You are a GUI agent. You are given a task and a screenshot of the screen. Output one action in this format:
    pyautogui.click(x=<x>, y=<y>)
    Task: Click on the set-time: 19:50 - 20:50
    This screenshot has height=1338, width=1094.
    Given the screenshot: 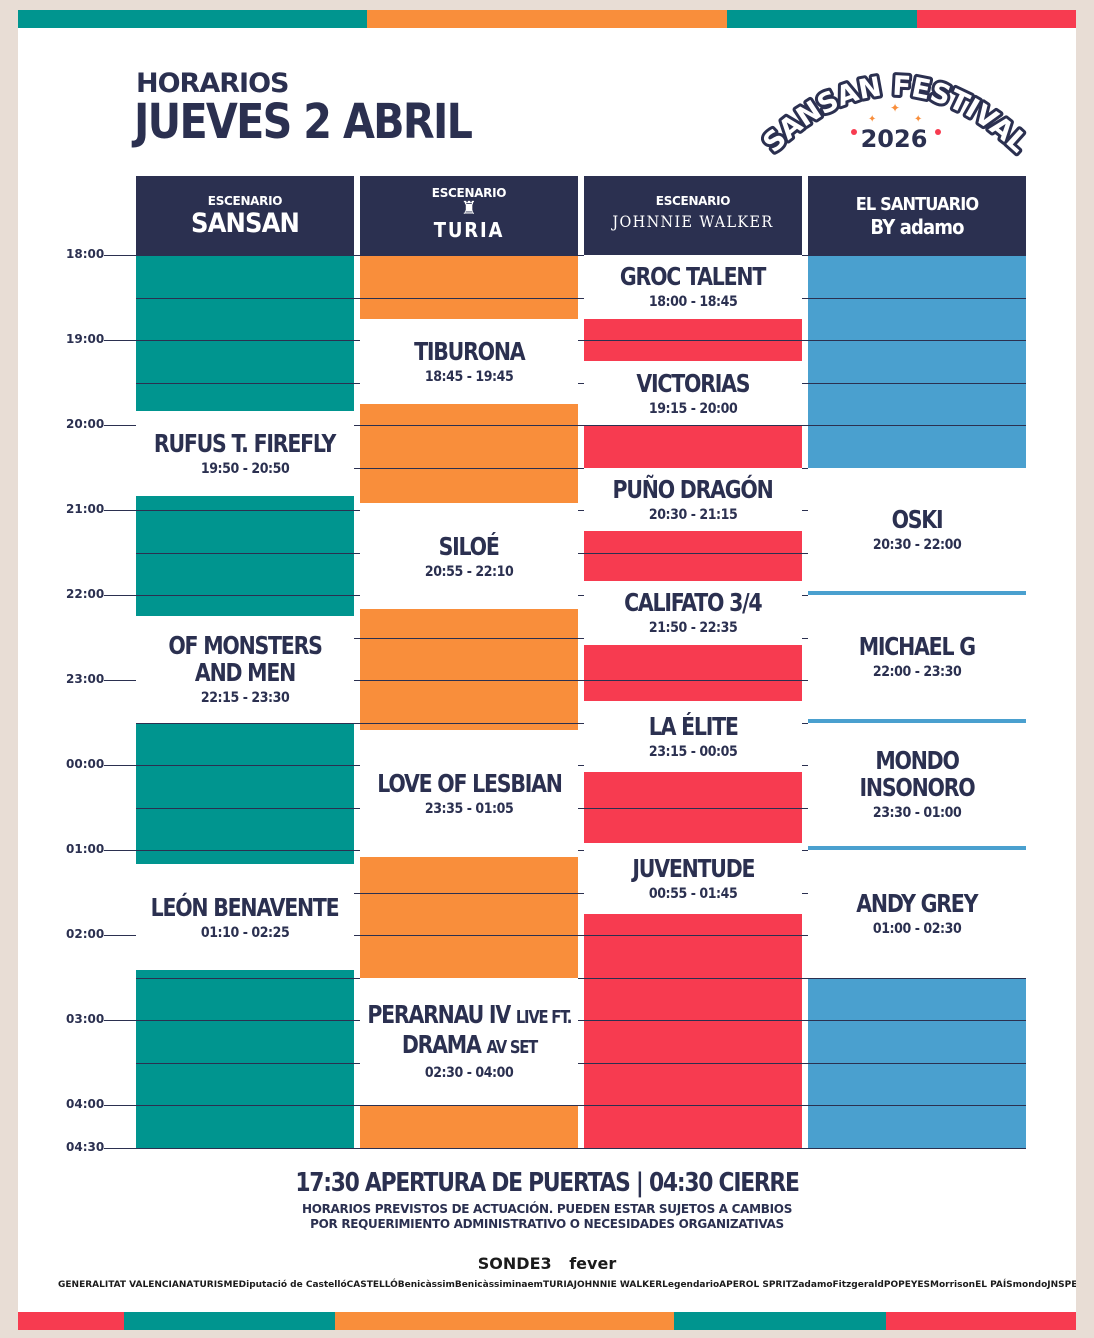 What is the action you would take?
    pyautogui.click(x=245, y=468)
    